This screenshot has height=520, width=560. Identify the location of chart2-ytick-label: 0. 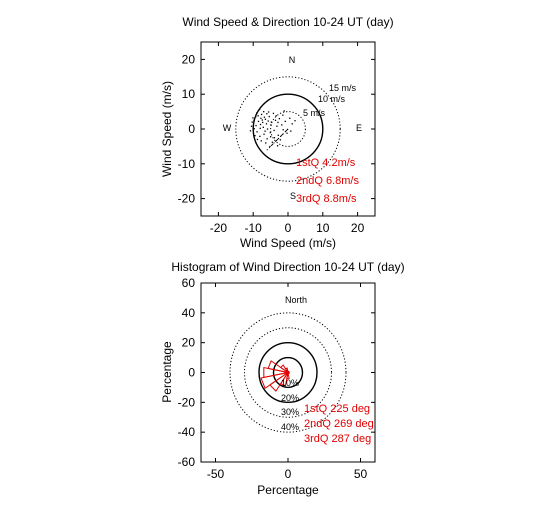
(191, 373).